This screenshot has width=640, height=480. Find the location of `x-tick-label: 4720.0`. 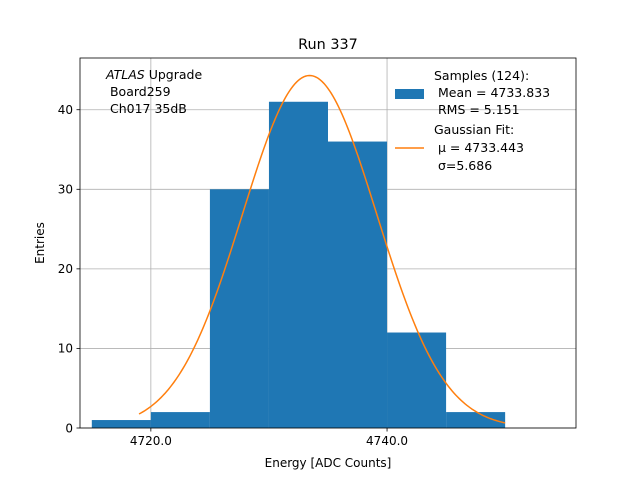

x-tick-label: 4720.0 is located at coordinates (151, 441).